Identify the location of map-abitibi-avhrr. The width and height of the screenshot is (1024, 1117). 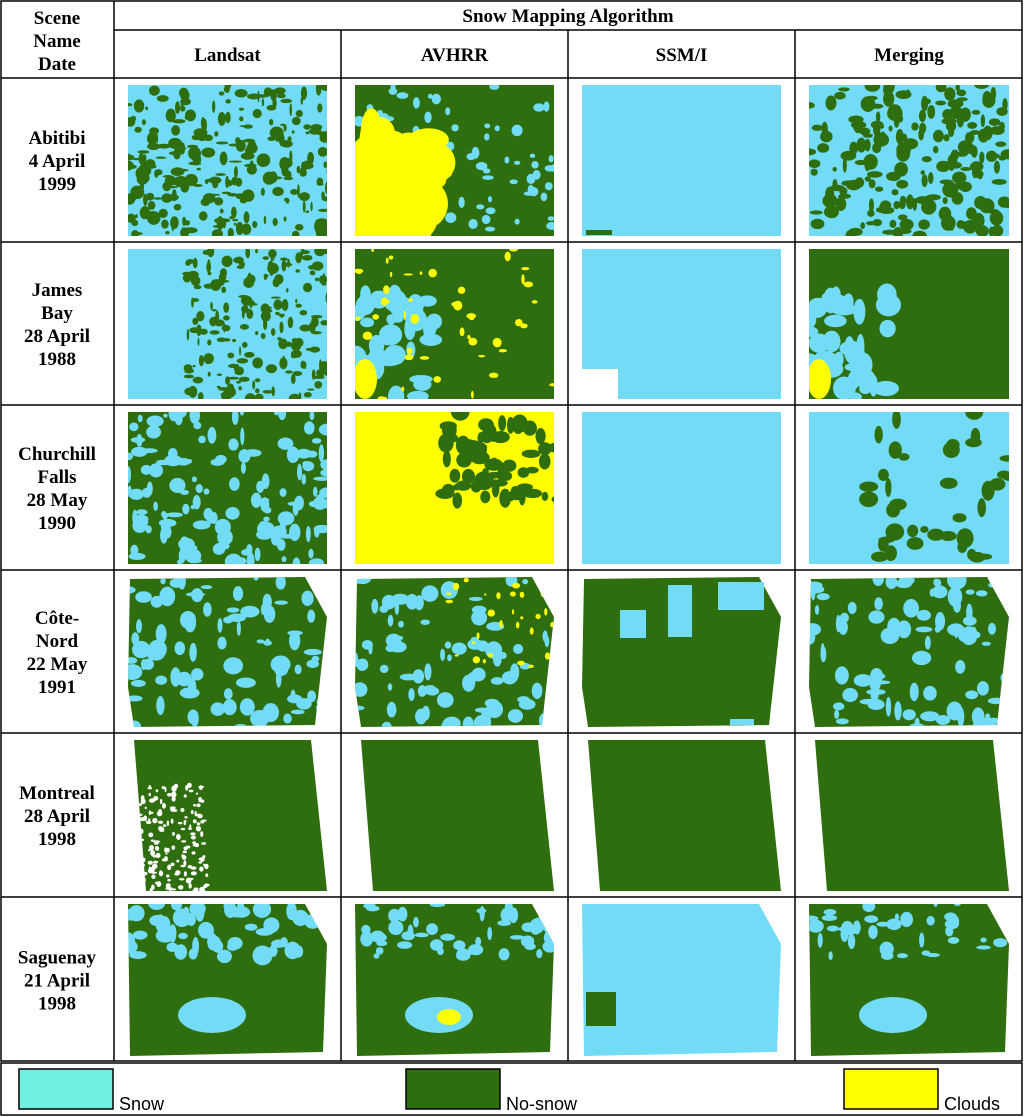
(454, 160).